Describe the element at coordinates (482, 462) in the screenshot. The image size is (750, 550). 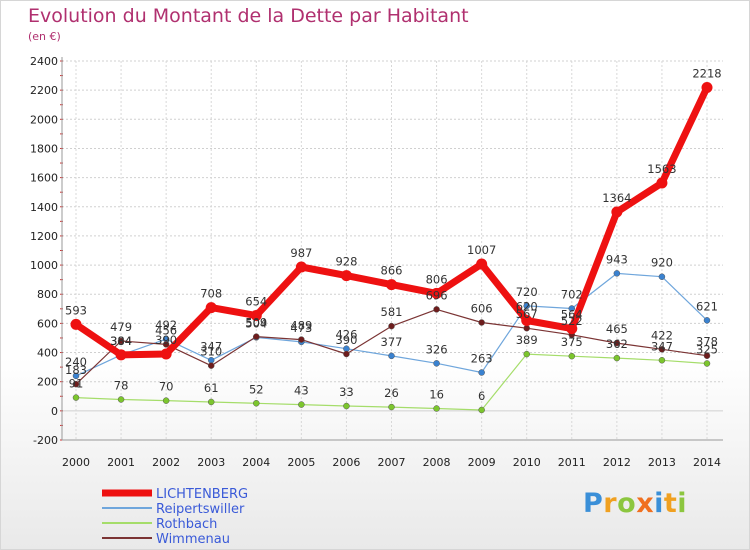
I see `x-tick-label: 2009` at that location.